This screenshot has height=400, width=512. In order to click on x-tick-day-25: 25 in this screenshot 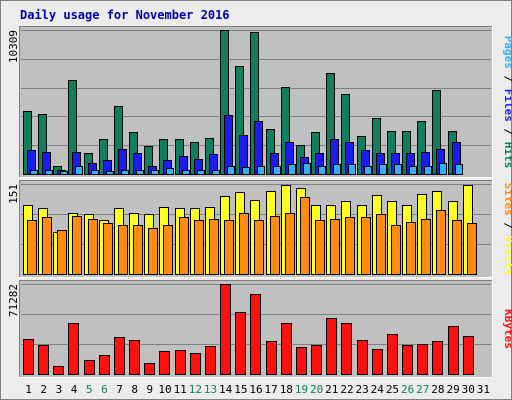, I will do `click(392, 389)`.